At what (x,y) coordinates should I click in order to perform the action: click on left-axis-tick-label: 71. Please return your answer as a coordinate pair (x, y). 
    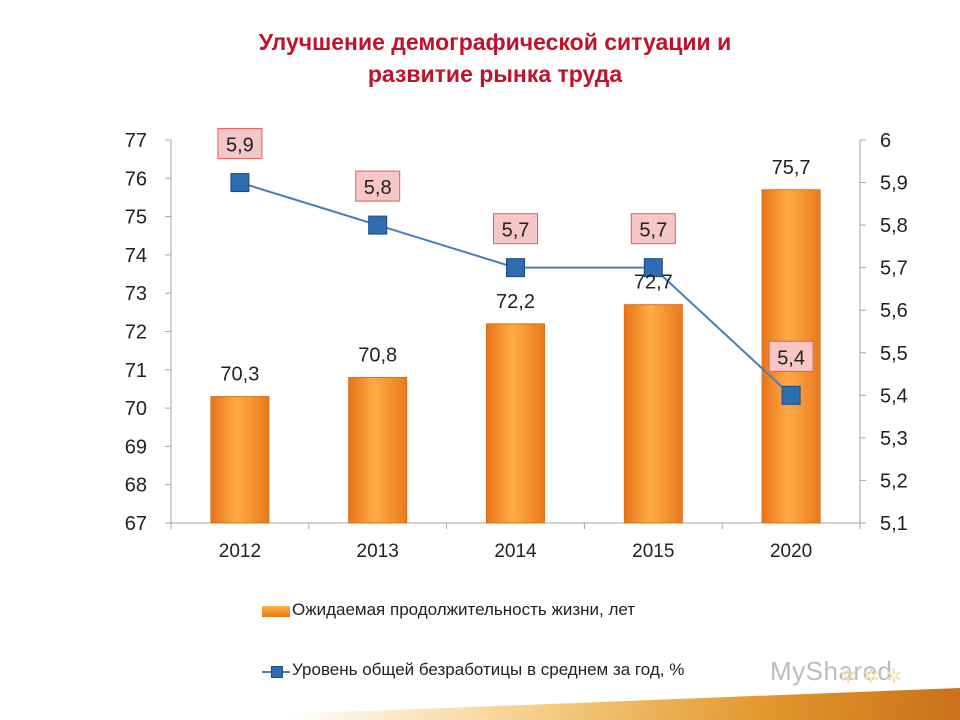
    Looking at the image, I should click on (136, 371).